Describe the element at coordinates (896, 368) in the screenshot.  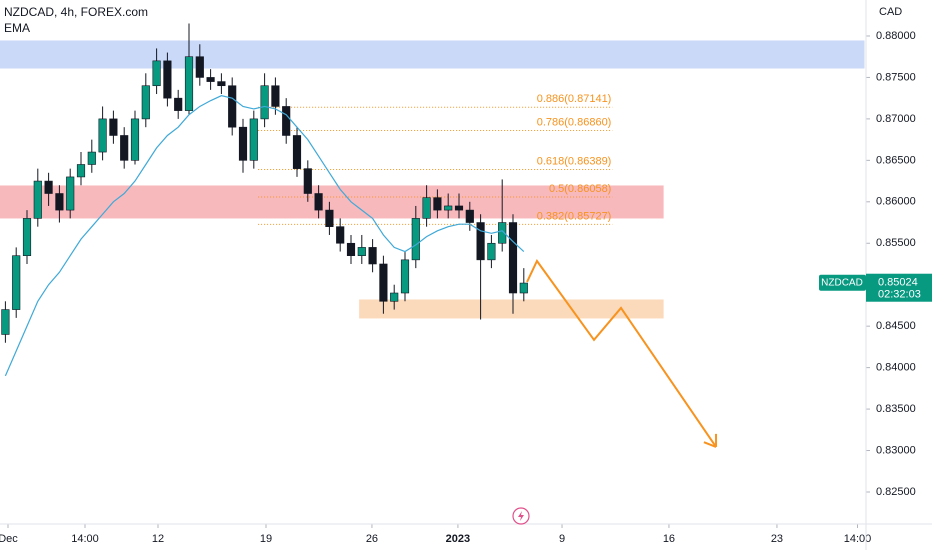
I see `y-tick-label: 0.84000` at that location.